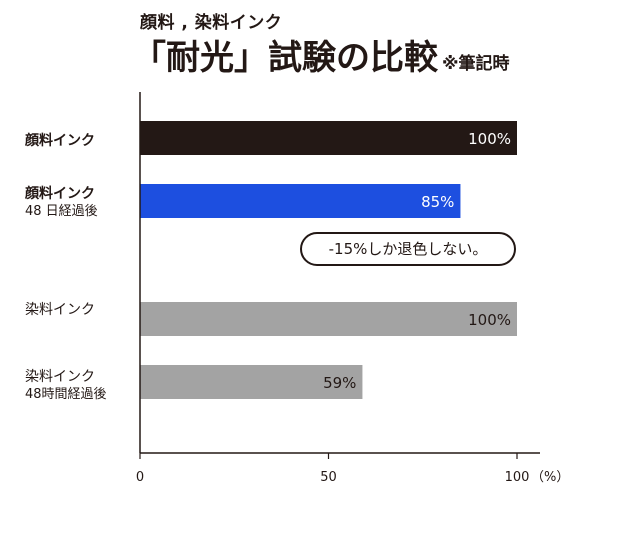  Describe the element at coordinates (517, 477) in the screenshot. I see `x-tick-label: 100` at that location.